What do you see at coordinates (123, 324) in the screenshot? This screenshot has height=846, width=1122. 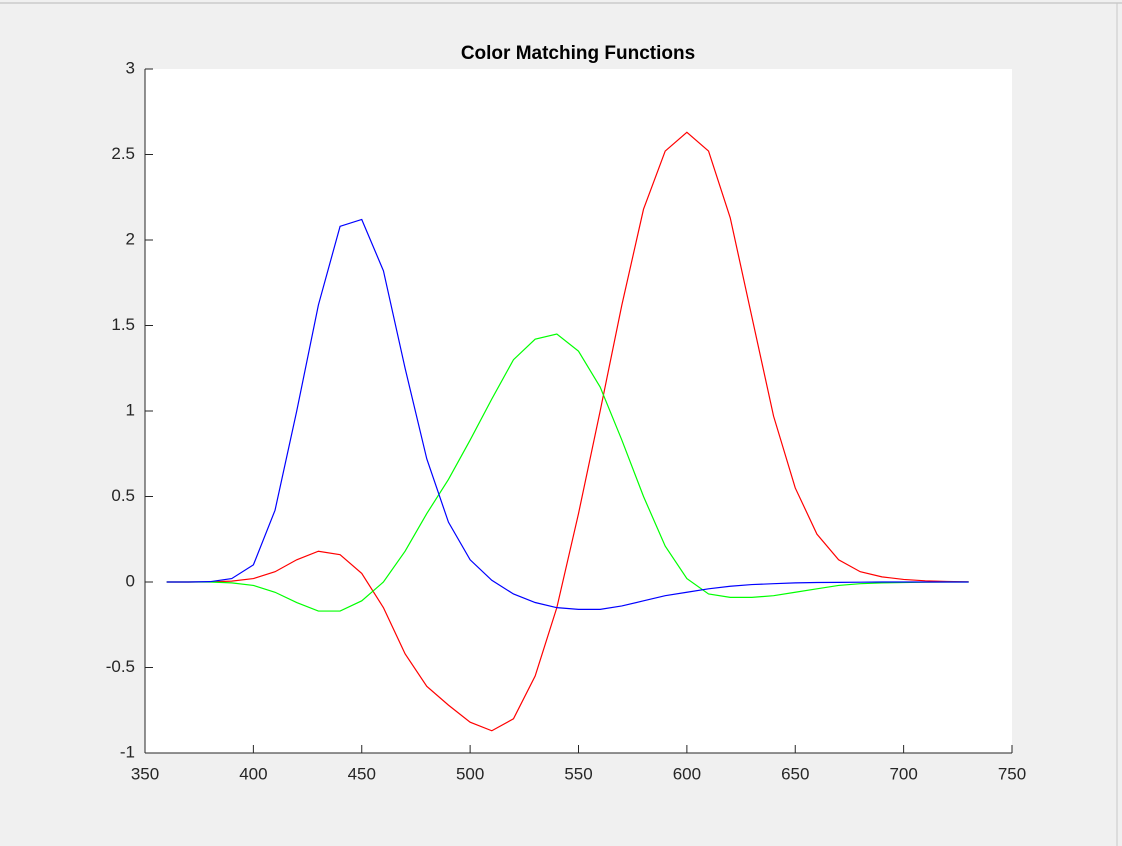 I see `y-tick-label: 1.5` at bounding box center [123, 324].